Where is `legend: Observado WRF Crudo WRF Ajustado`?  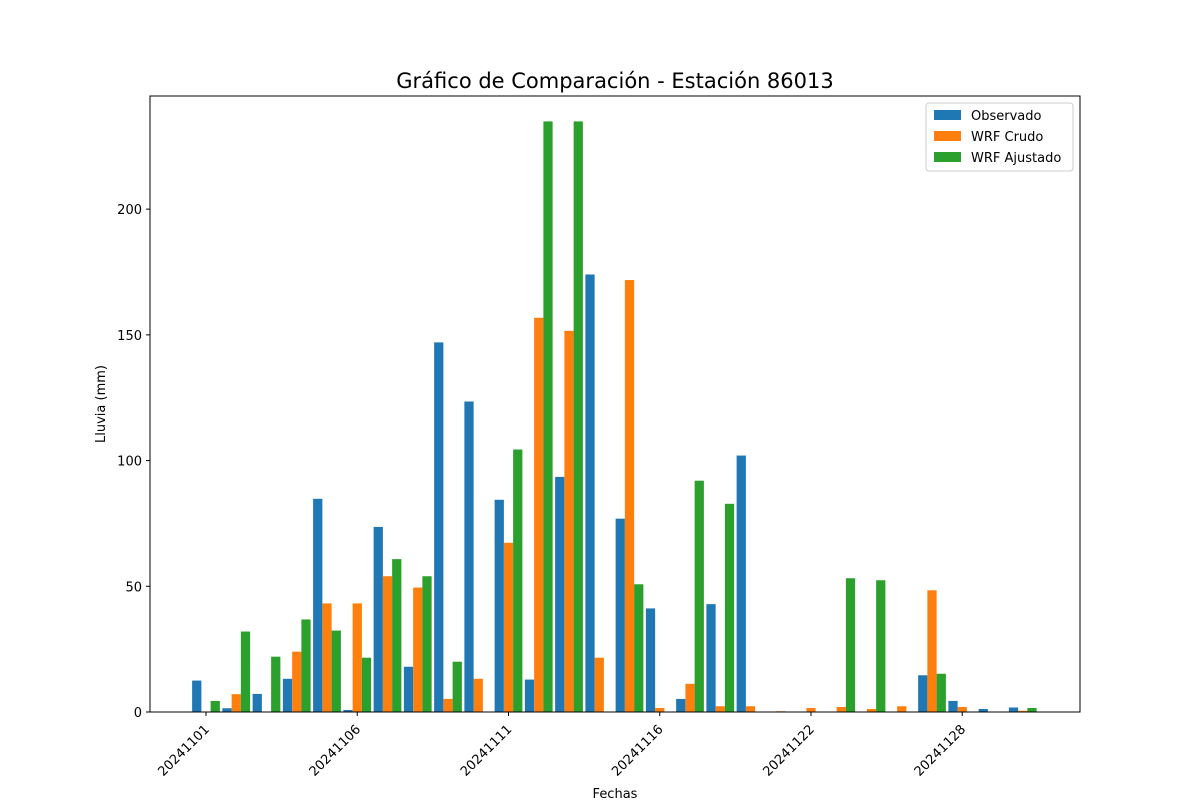
legend: Observado WRF Crudo WRF Ajustado is located at coordinates (999, 137).